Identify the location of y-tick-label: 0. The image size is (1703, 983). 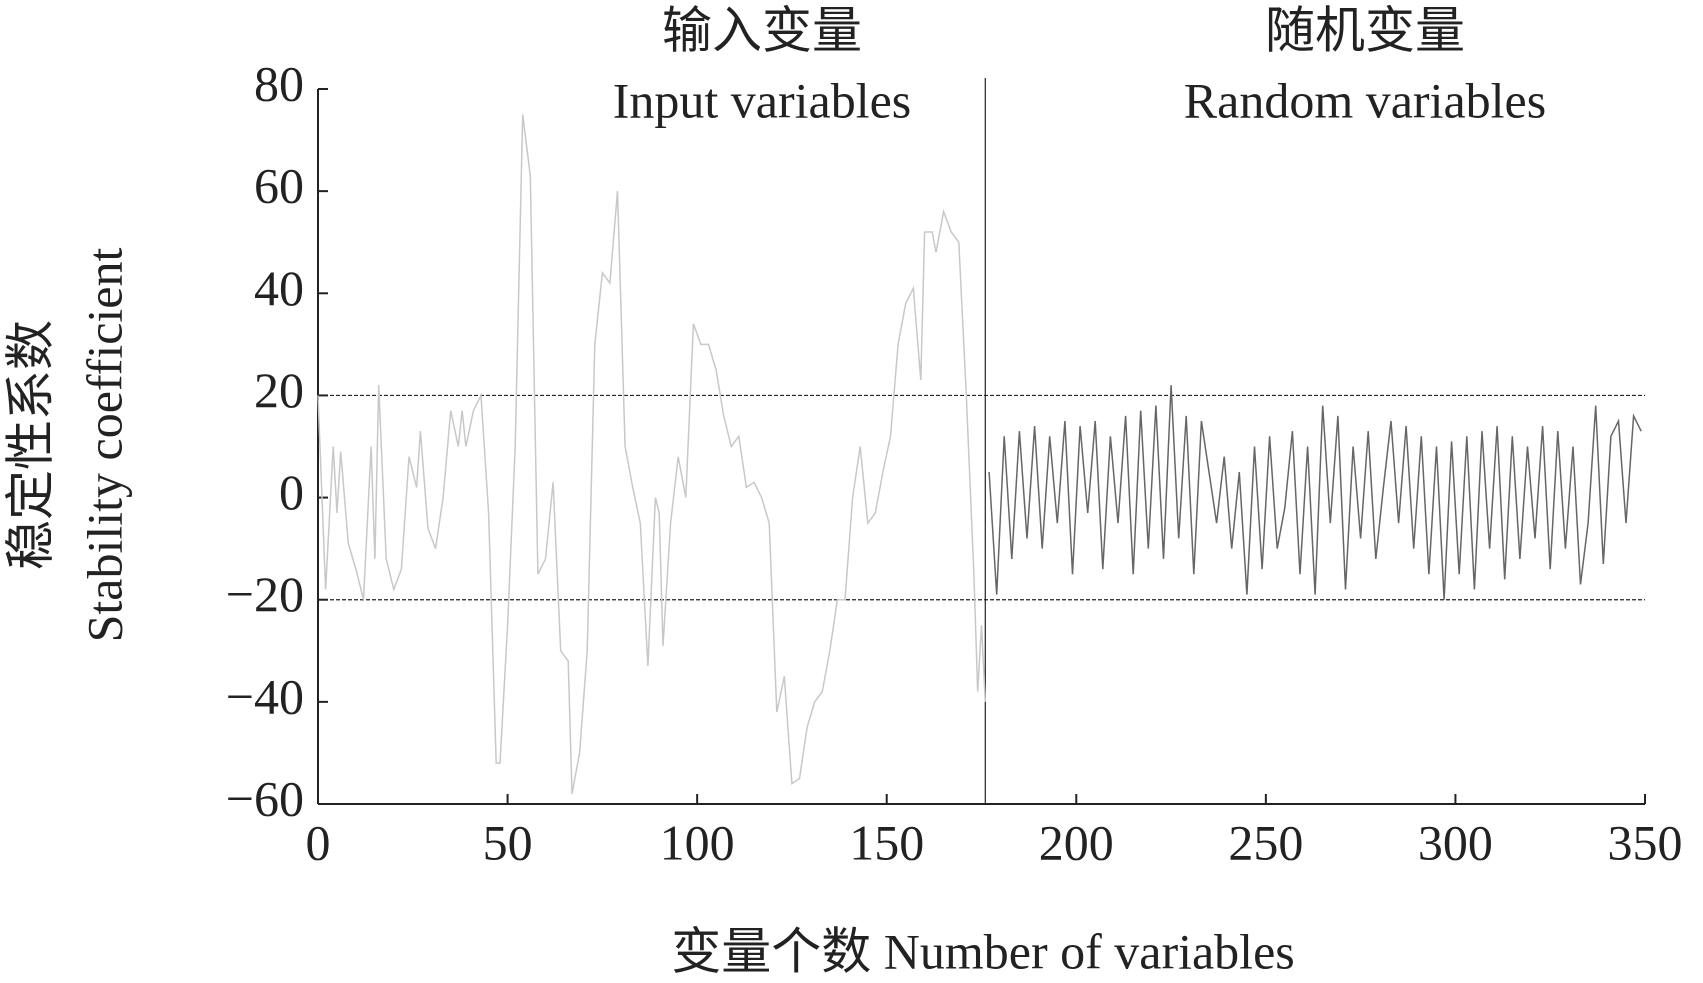
(291, 492).